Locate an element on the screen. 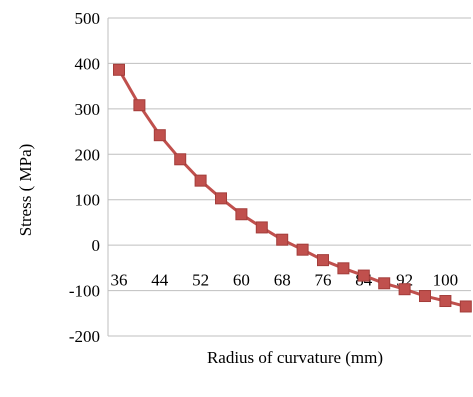 The height and width of the screenshot is (397, 473). x-tick-label: 52 is located at coordinates (200, 280).